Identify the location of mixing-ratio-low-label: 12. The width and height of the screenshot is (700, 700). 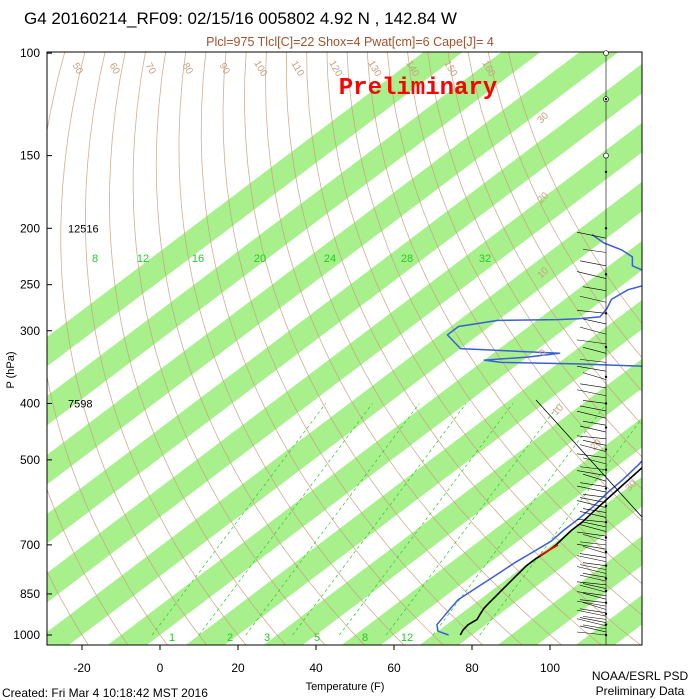
(407, 638).